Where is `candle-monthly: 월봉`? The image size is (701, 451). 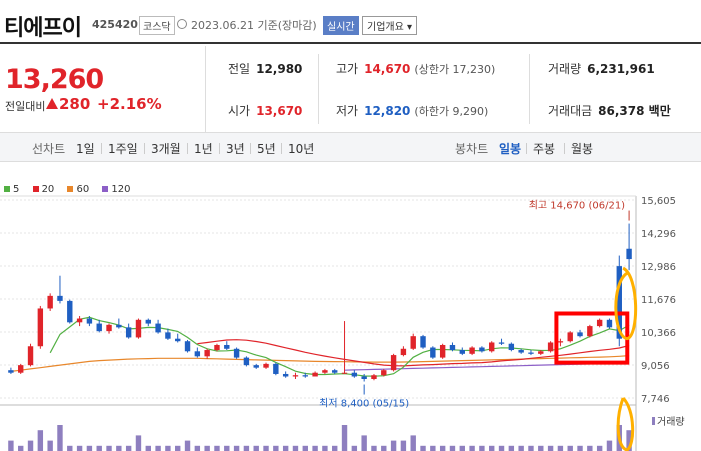
candle-monthly: 월봉 is located at coordinates (582, 149).